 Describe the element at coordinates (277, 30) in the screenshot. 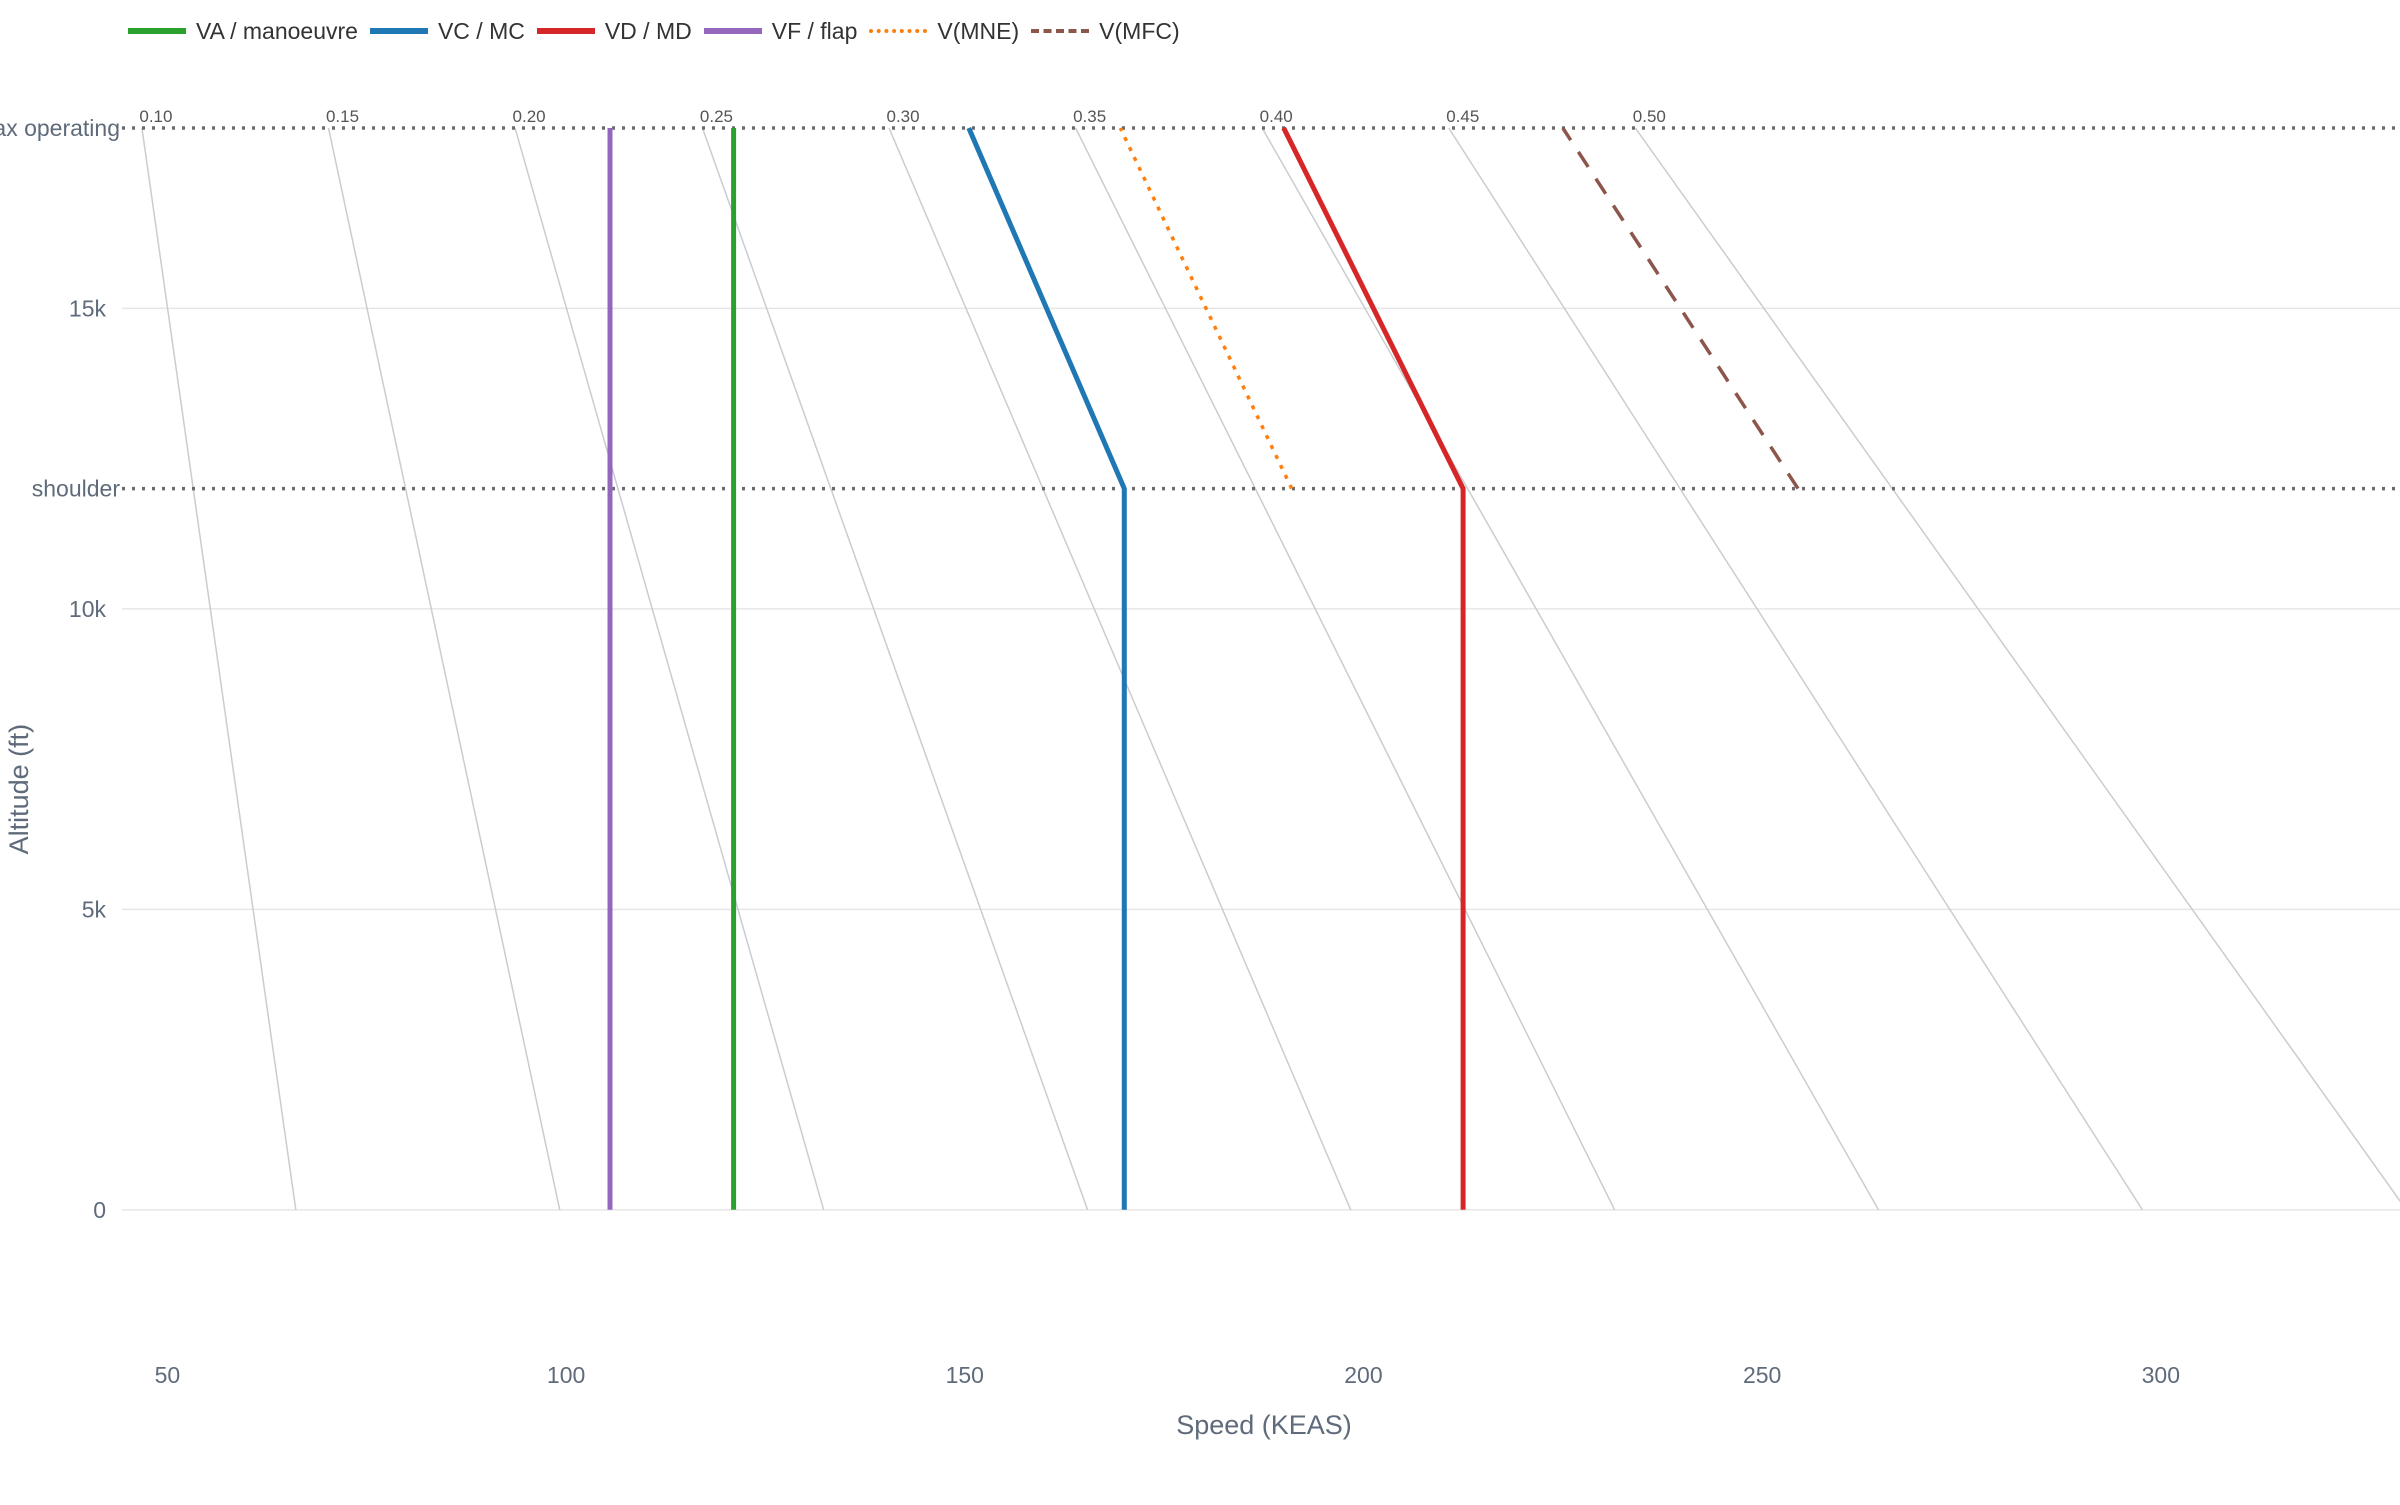

I see `legend-label: VA / manoeuvre` at that location.